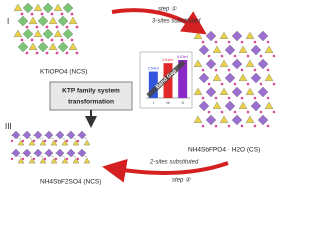 The width and height of the screenshot is (320, 240). What do you see at coordinates (224, 150) in the screenshot?
I see `name-2: NH4SbFPO4 · H2O (CS)` at bounding box center [224, 150].